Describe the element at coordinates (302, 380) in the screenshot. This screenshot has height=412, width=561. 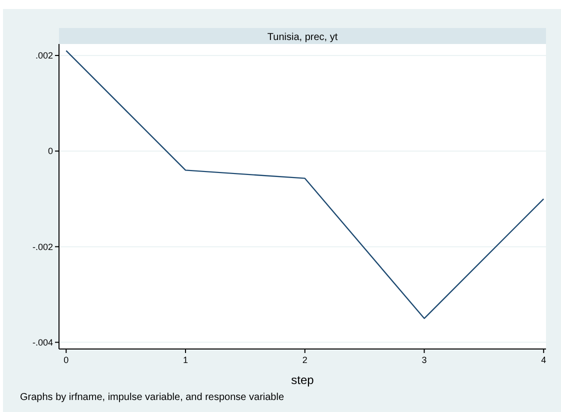
I see `x-axis-title: step` at that location.